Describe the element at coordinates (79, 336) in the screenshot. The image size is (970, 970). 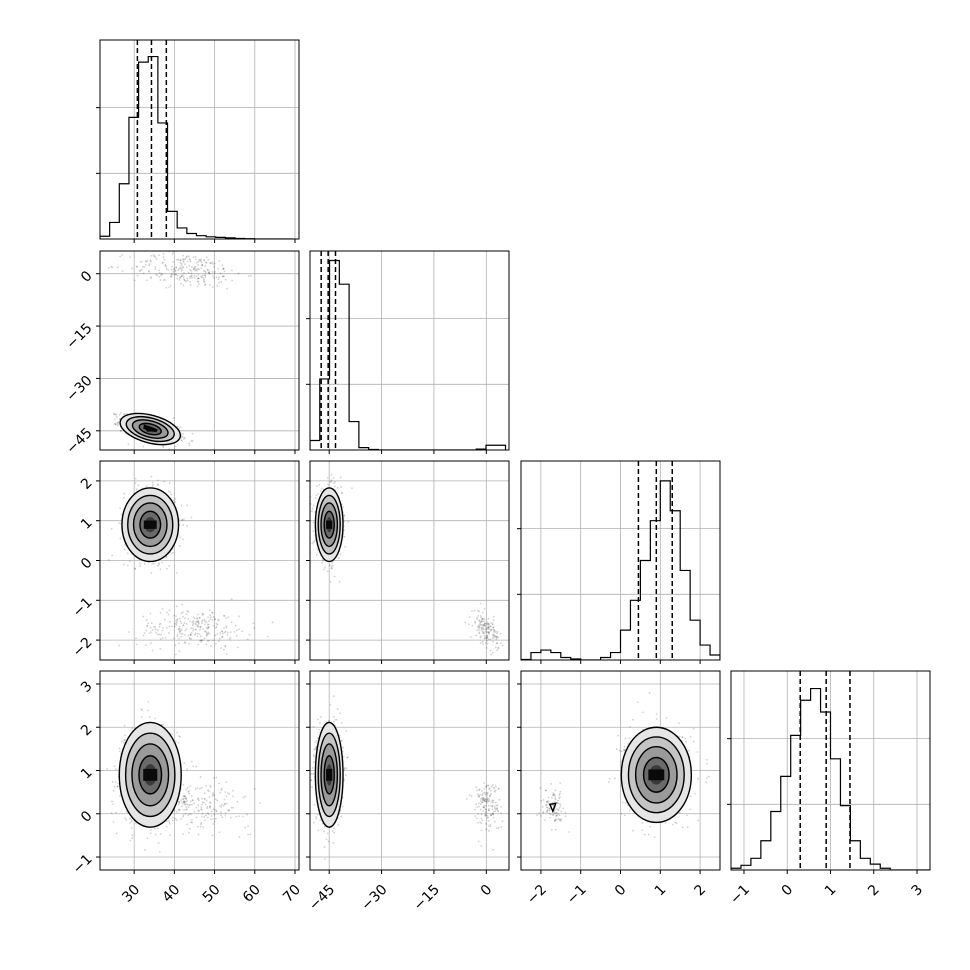
I see `y-tick-label: −15` at that location.